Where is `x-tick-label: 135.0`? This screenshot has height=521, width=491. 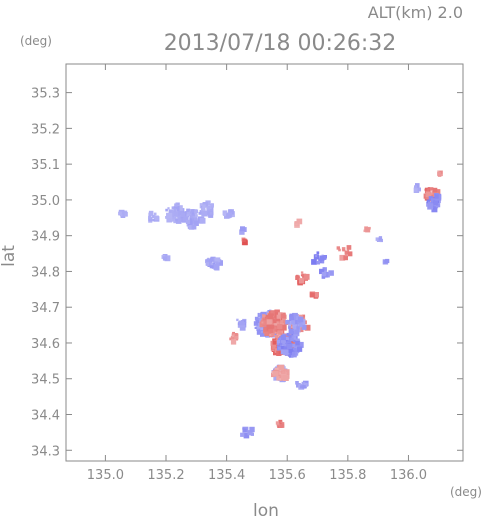
x-tick-label: 135.0 is located at coordinates (105, 475).